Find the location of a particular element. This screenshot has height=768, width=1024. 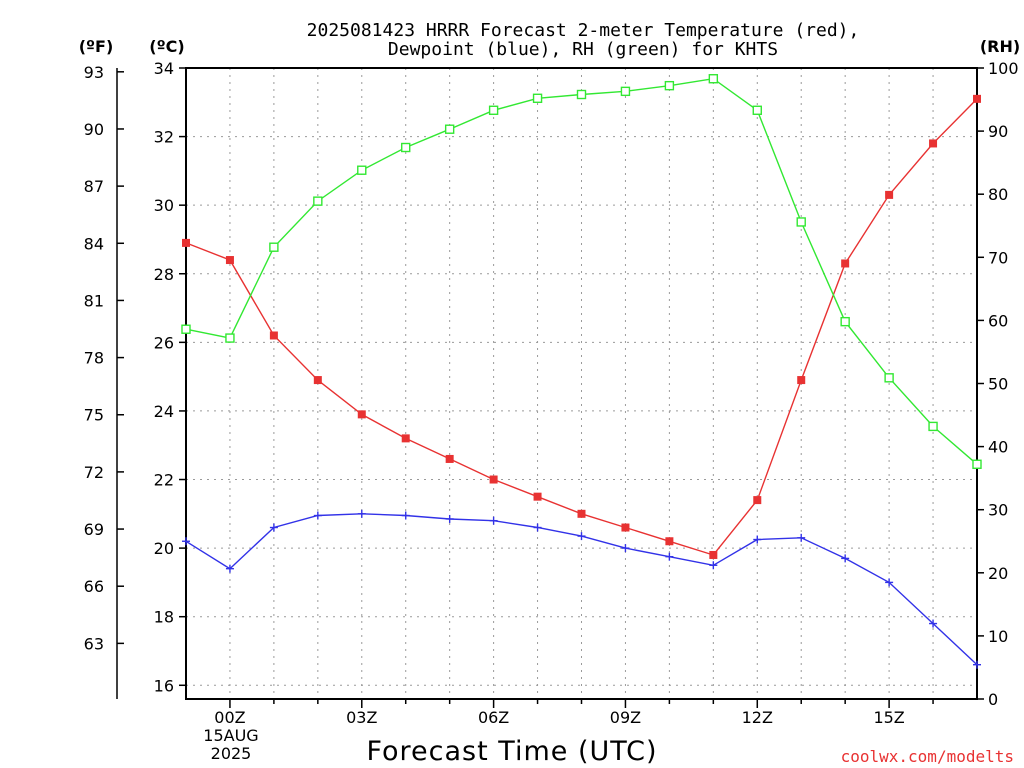

fahrenheit-tick-label: 87 is located at coordinates (94, 186).